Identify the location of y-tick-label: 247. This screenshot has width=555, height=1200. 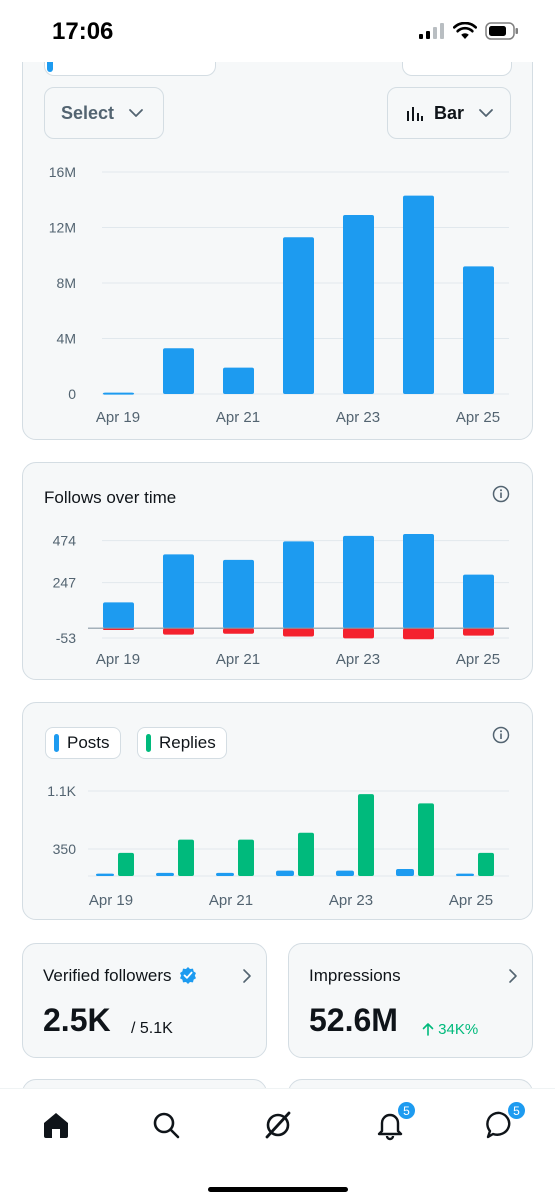
(65, 583).